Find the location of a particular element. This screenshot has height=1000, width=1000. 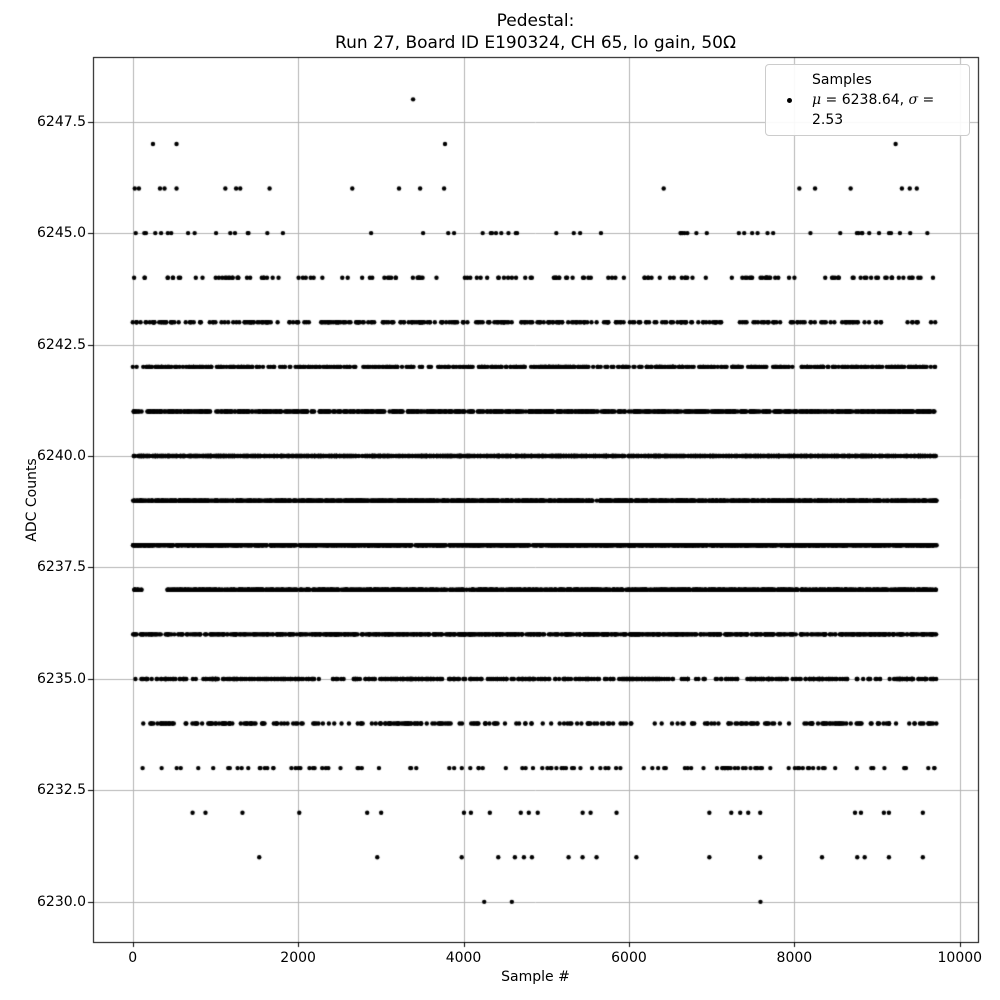

legend-sigma-value: = 2.53 is located at coordinates (873, 110).